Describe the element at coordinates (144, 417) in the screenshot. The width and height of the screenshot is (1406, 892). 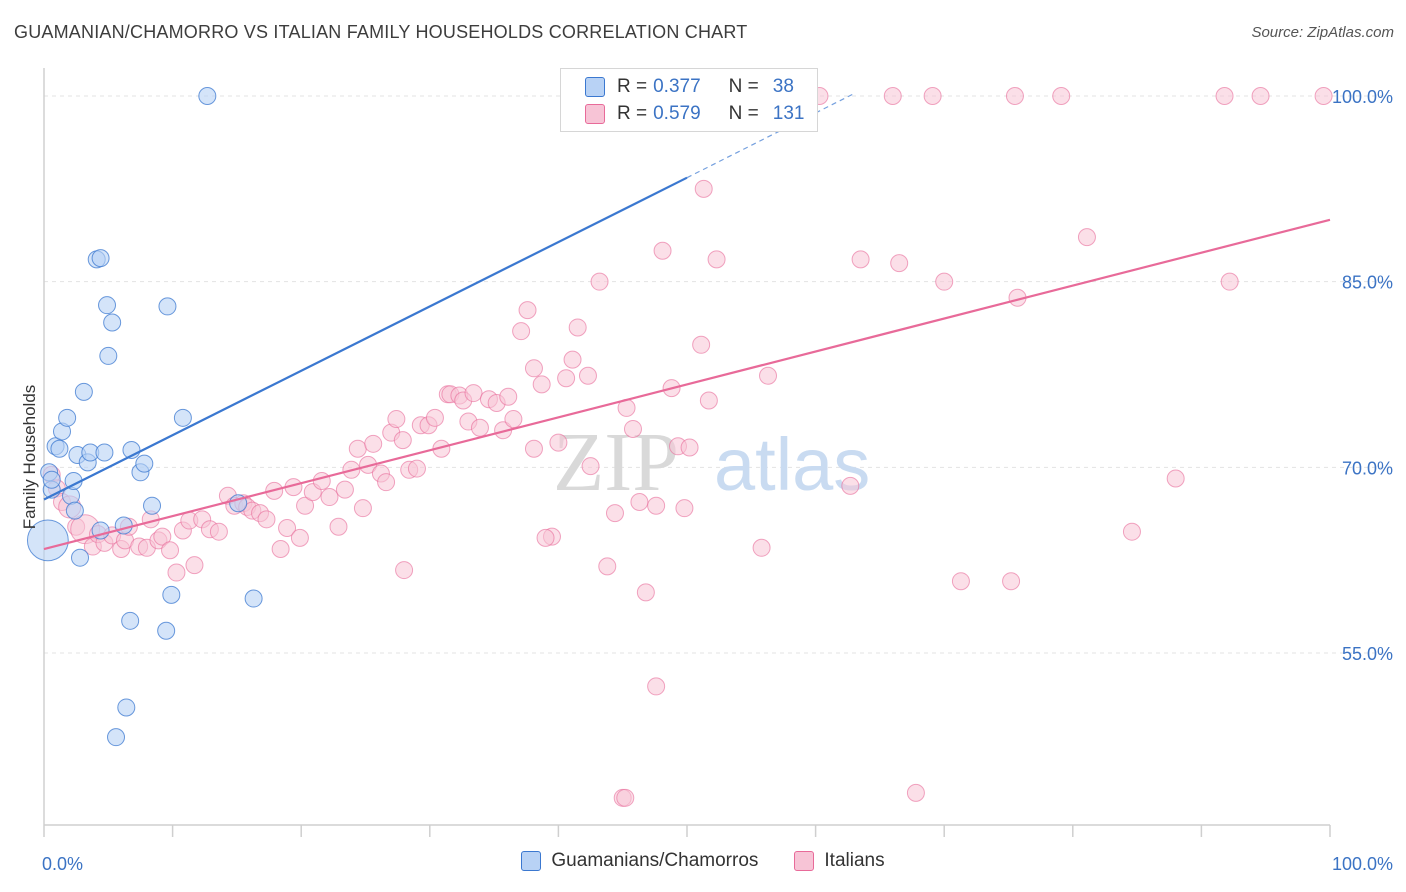
I see `guamanian-points` at that location.